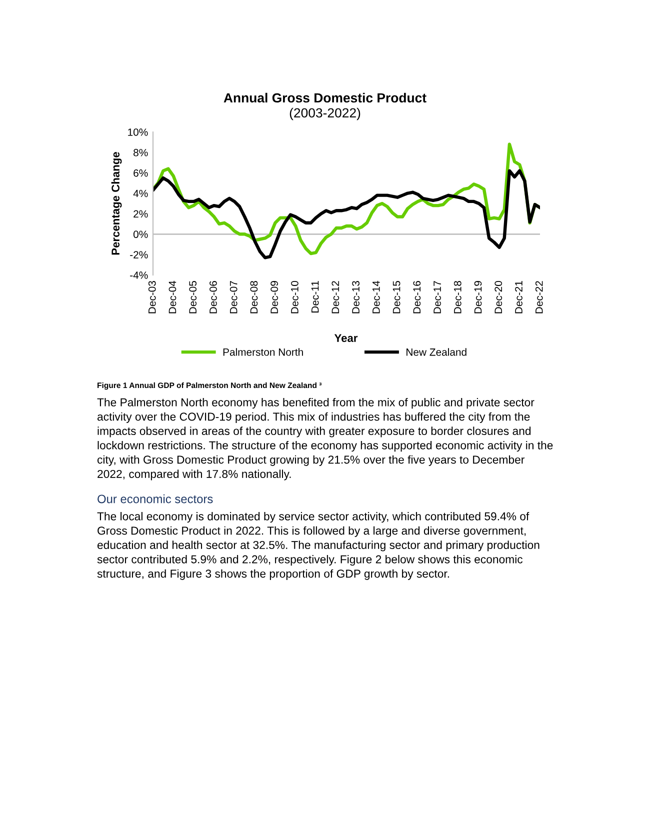 The height and width of the screenshot is (834, 645). Describe the element at coordinates (478, 297) in the screenshot. I see `x-tick-label: Dec-19` at that location.